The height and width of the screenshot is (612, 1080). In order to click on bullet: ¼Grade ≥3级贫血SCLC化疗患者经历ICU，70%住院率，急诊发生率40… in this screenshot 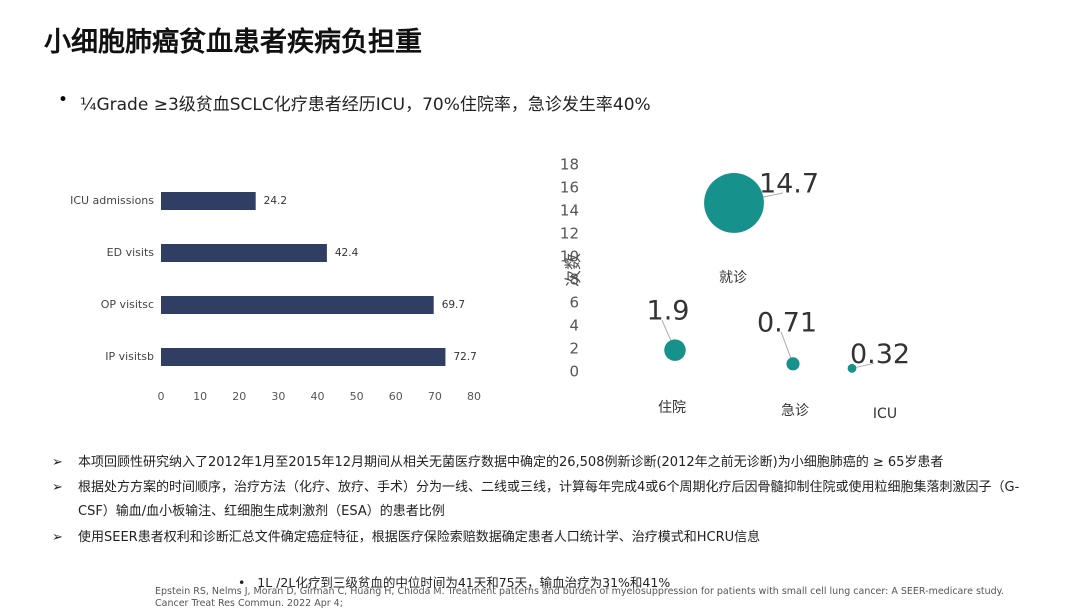, I will do `click(365, 105)`.